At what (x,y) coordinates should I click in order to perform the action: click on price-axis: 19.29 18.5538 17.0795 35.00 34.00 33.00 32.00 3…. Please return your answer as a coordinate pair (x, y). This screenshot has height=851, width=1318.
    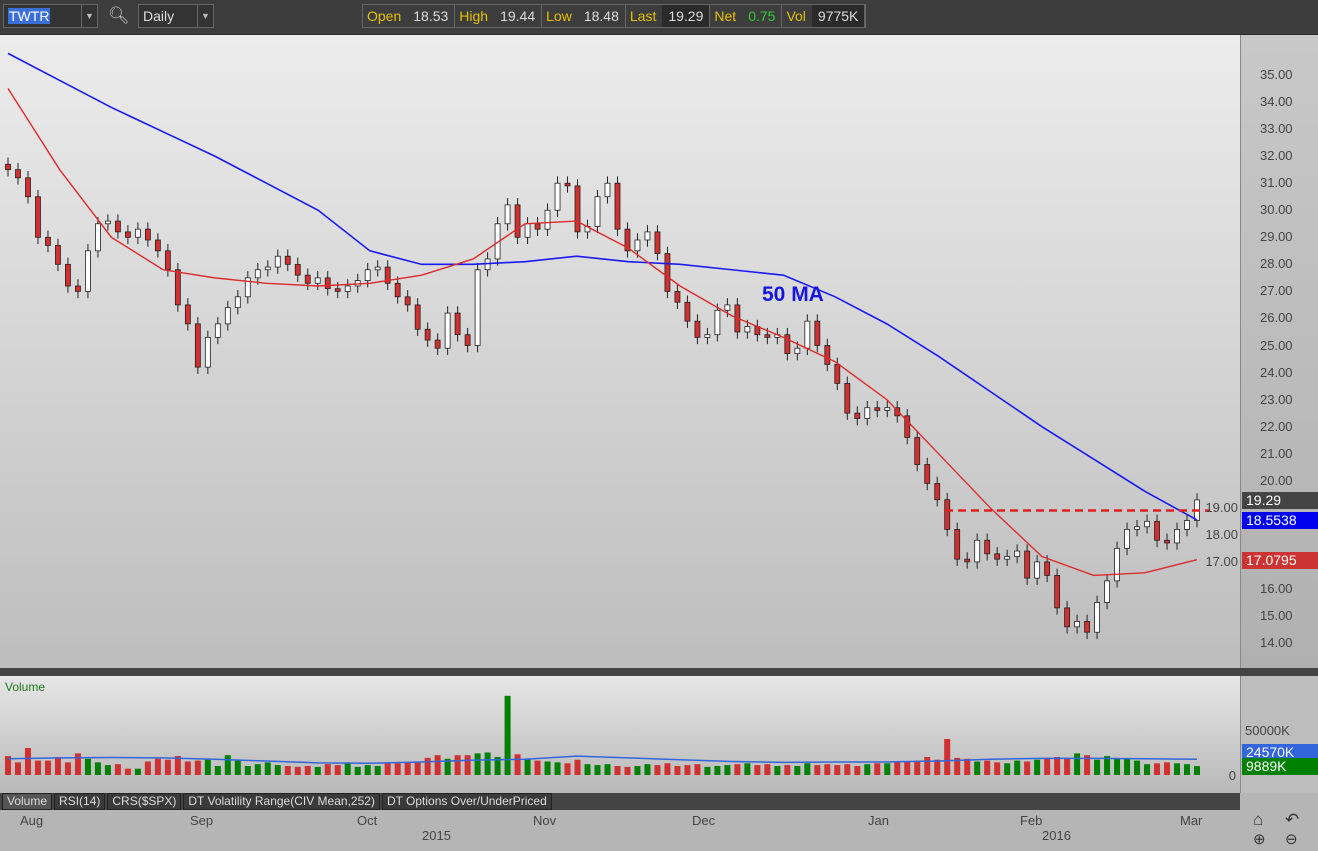
    Looking at the image, I should click on (1261, 351).